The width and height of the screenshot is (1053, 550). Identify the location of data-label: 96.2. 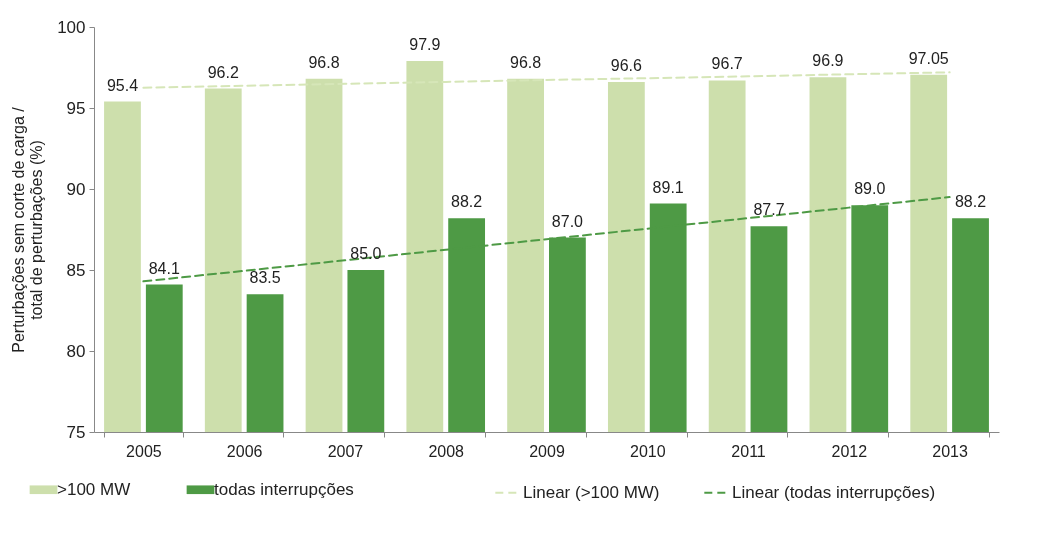
(223, 72).